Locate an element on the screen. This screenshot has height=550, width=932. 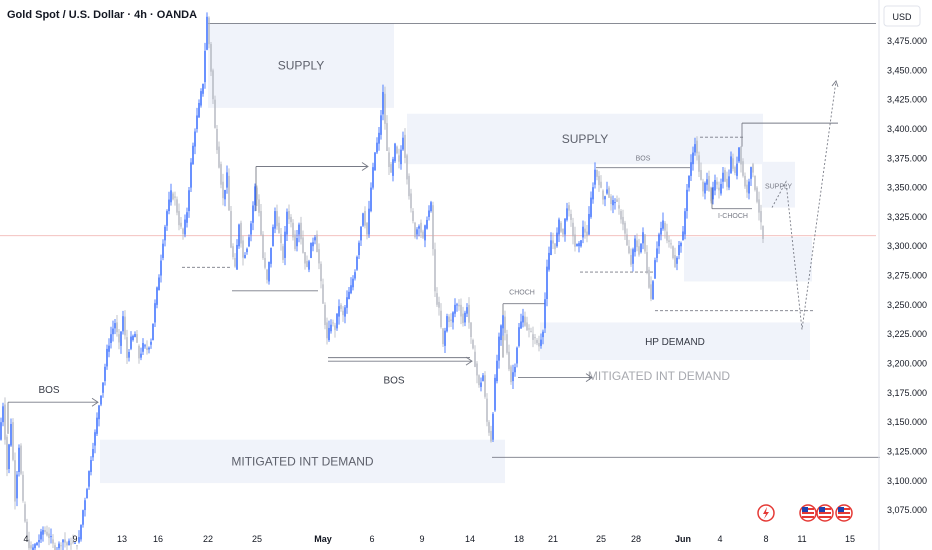
currency-button-box is located at coordinates (902, 16).